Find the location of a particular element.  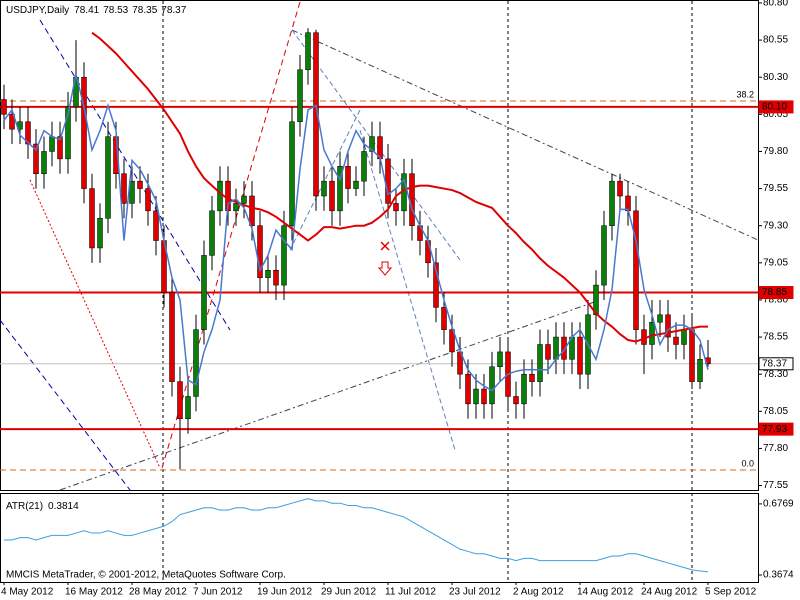

open: 78.41 is located at coordinates (86, 10).